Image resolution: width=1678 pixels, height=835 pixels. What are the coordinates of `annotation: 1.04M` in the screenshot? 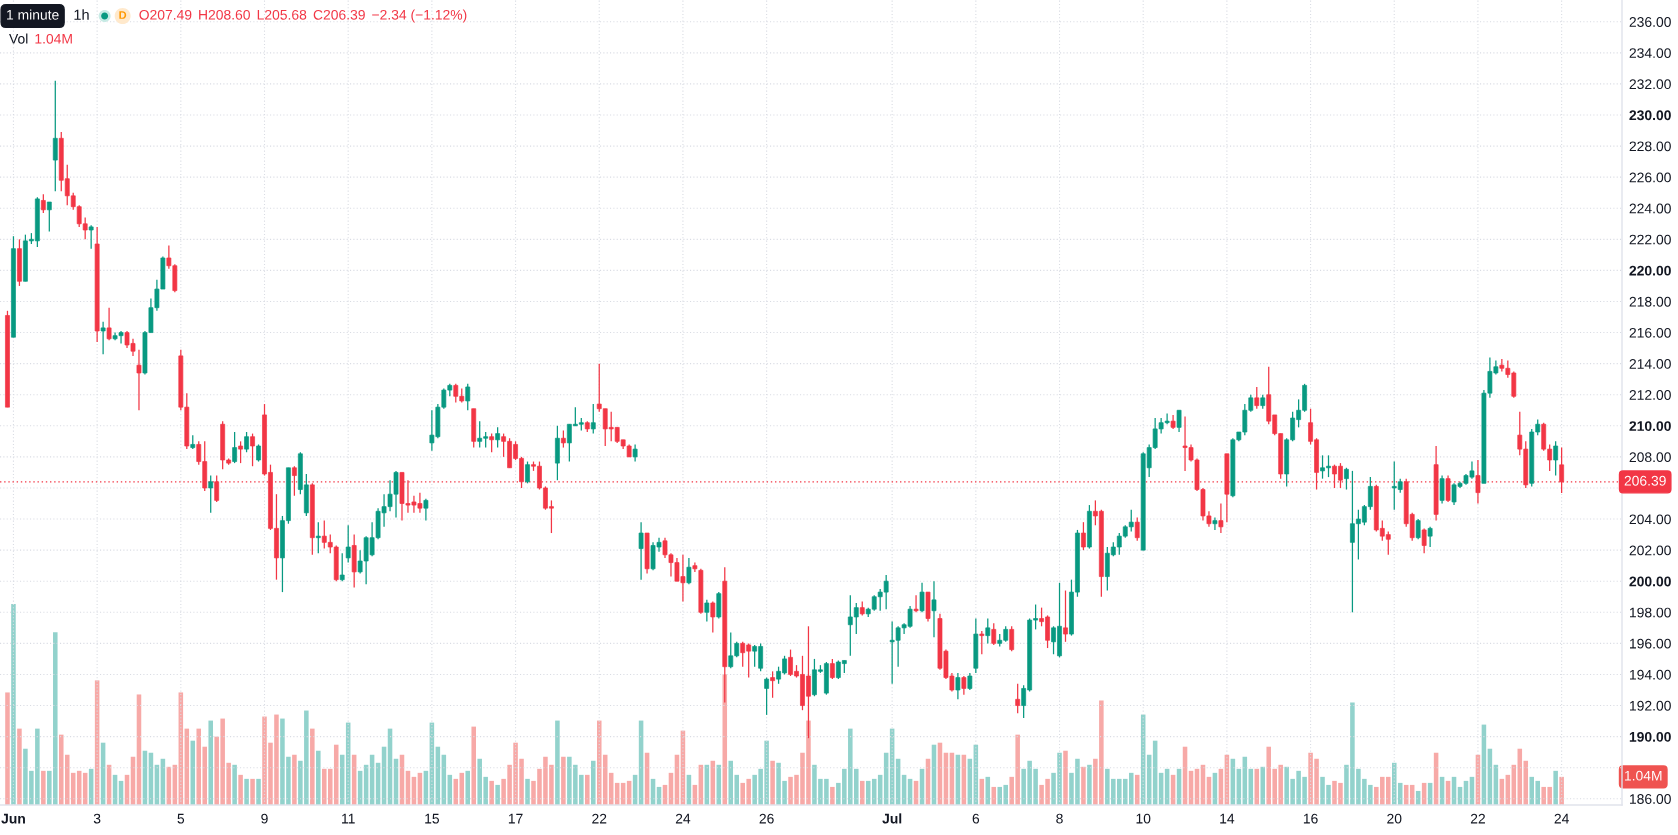 It's located at (53, 38).